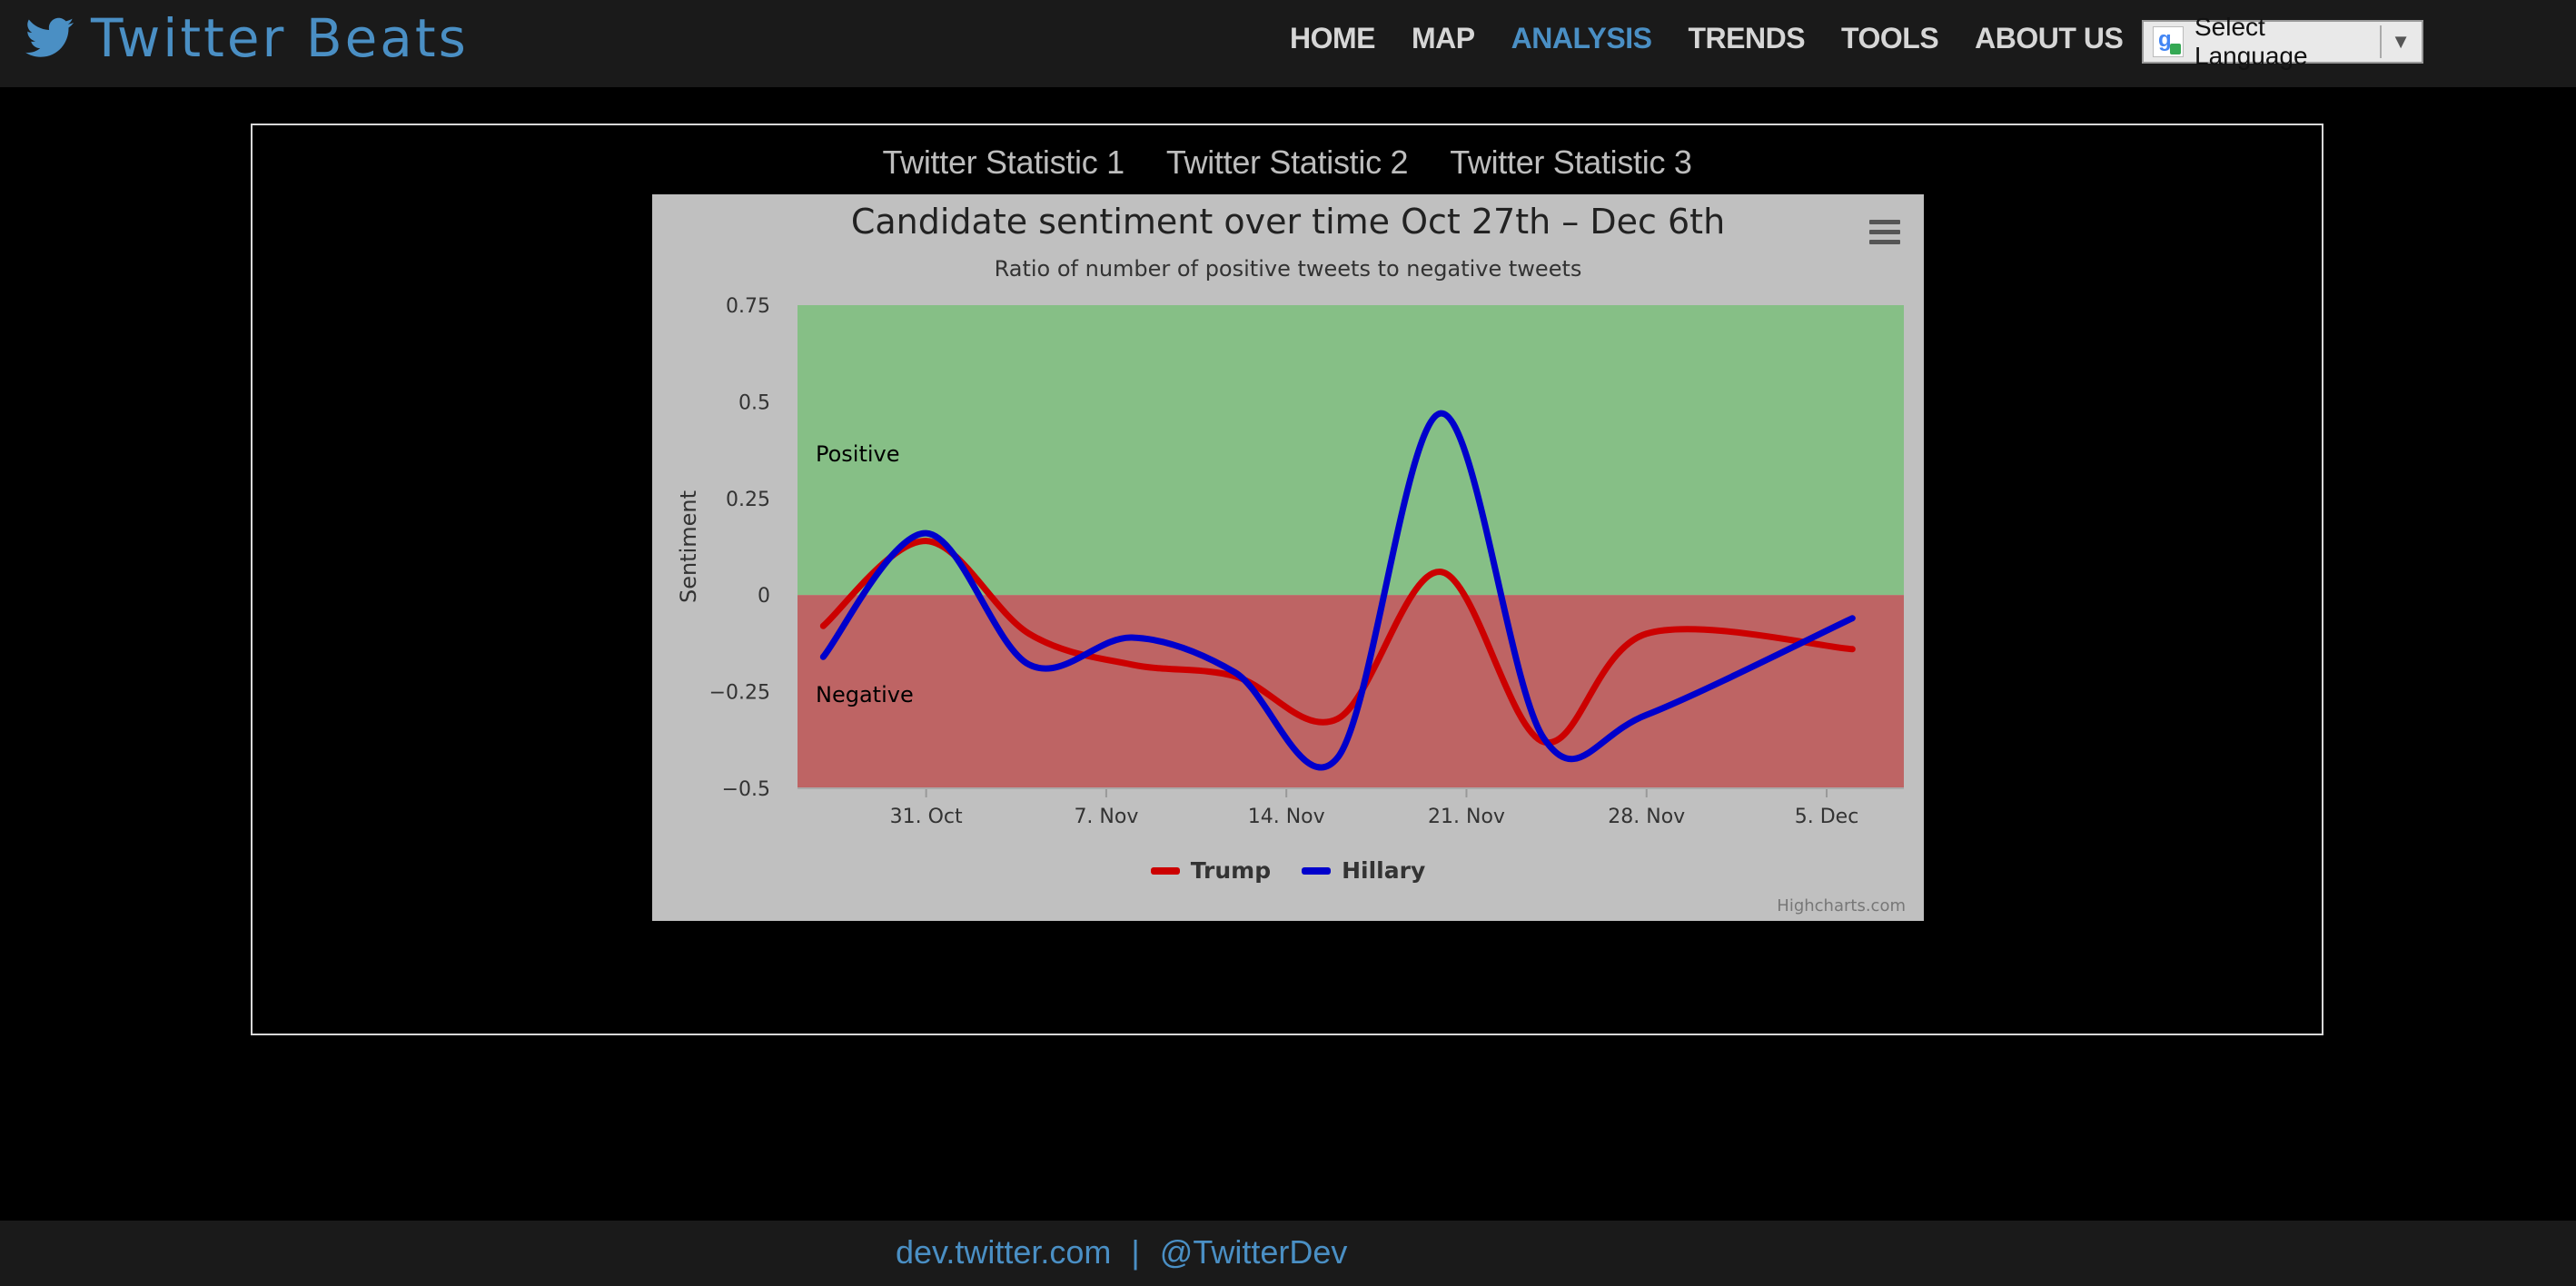 This screenshot has height=1286, width=2576. I want to click on y-axis-title: Sentiment, so click(688, 547).